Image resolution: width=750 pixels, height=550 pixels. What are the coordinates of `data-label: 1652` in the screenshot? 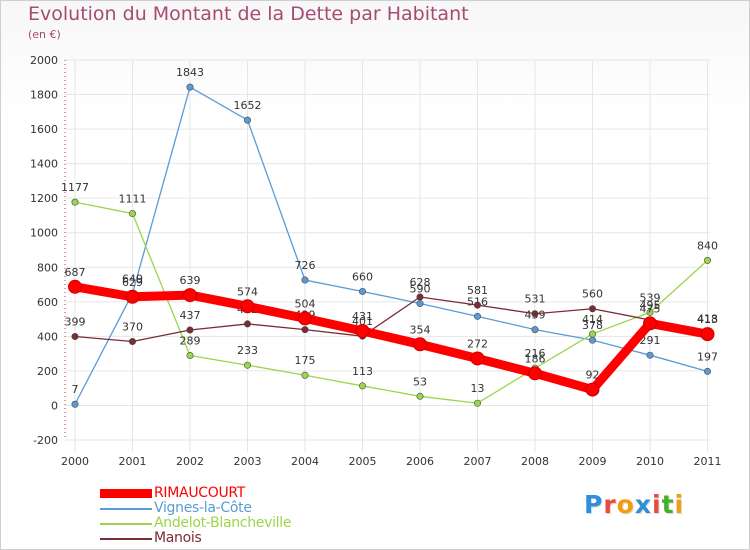 It's located at (248, 105).